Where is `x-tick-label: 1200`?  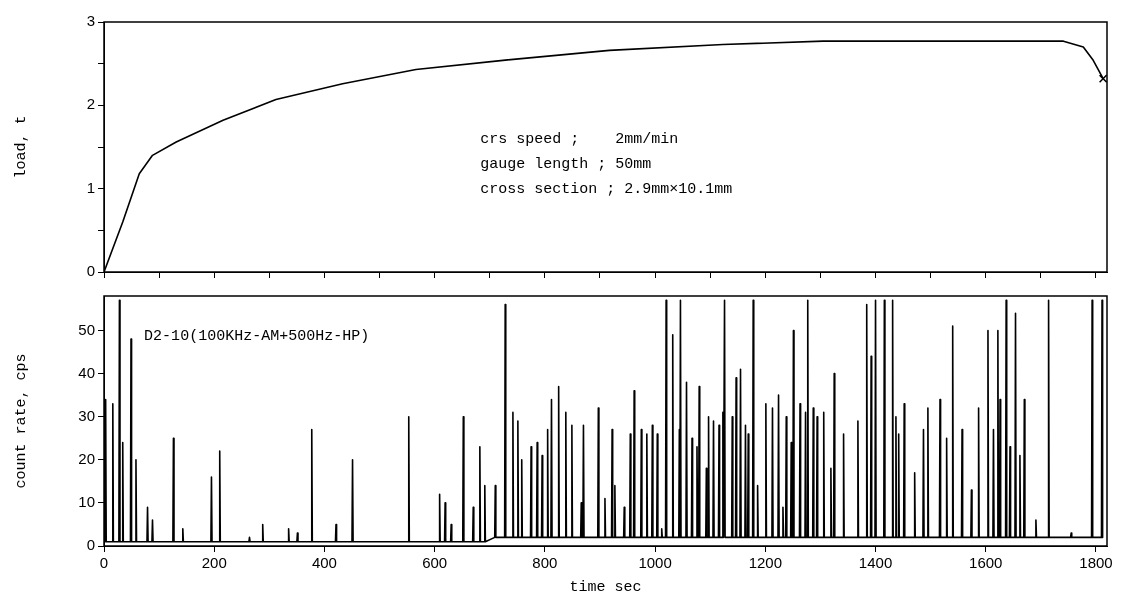 x-tick-label: 1200 is located at coordinates (765, 563).